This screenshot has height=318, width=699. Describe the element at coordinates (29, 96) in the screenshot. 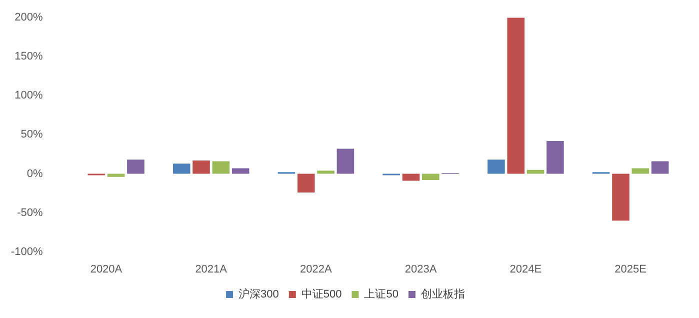

I see `y-tick-label: 100%` at that location.